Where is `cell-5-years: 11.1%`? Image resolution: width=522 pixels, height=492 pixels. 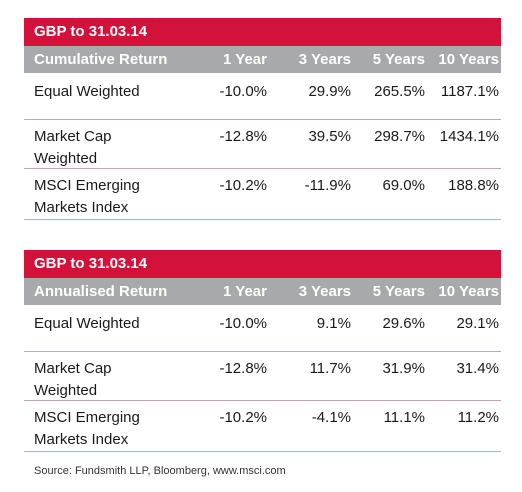
cell-5-years: 11.1% is located at coordinates (404, 417).